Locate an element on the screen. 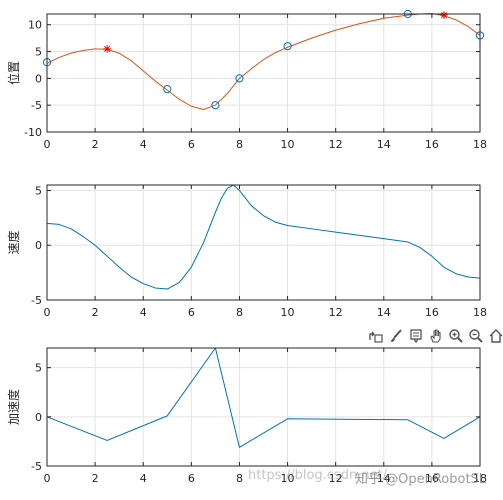 This screenshot has height=500, width=503. chart1-xtick-label-4: 8 is located at coordinates (239, 312).